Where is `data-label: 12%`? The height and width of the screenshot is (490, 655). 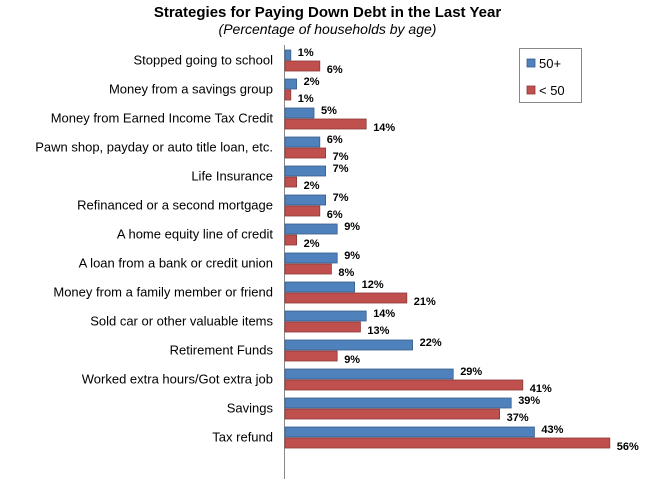 data-label: 12% is located at coordinates (373, 285).